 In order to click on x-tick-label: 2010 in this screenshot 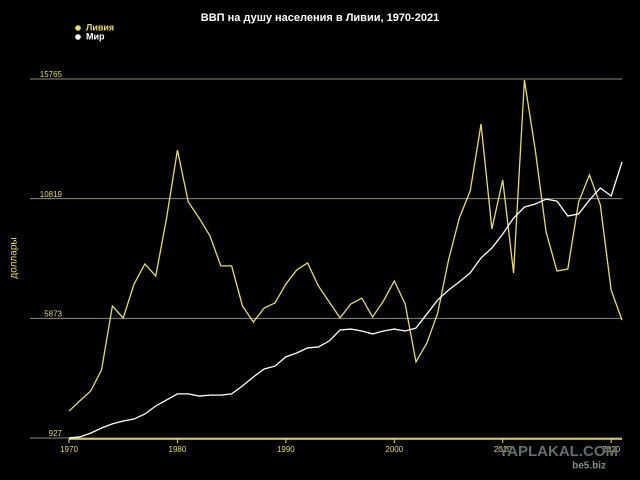, I will do `click(503, 449)`.